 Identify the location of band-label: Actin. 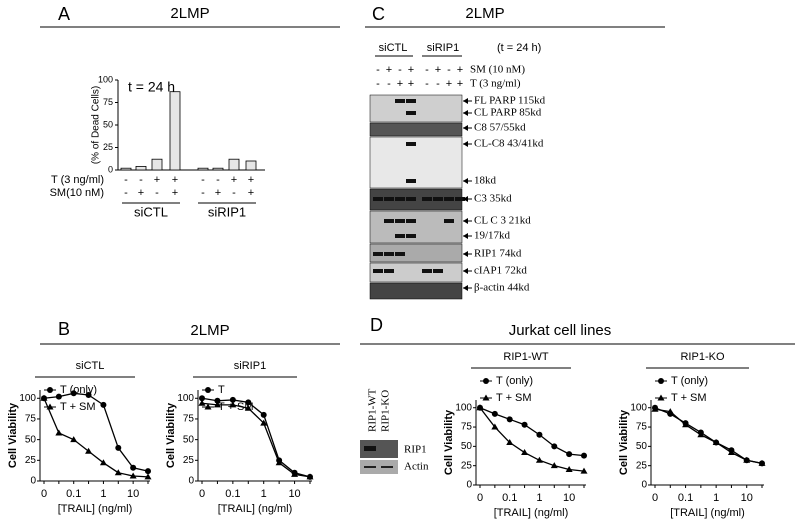
(416, 467).